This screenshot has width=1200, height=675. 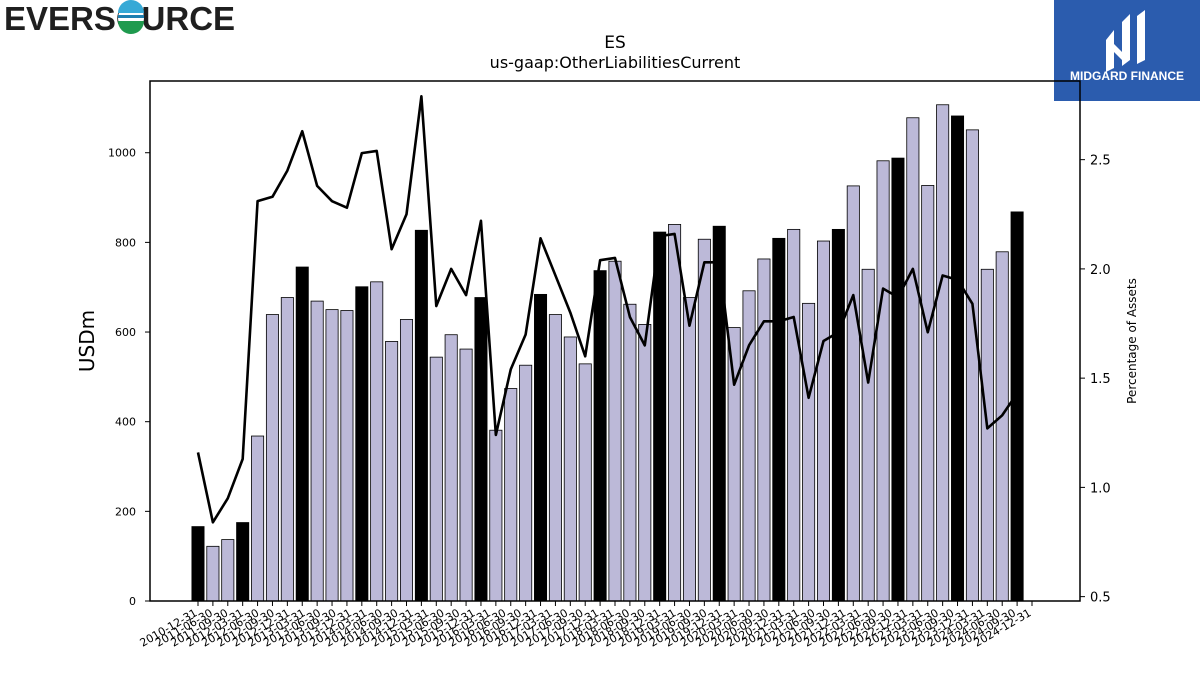 What do you see at coordinates (1127, 76) in the screenshot?
I see `midgard-logo-text: MIDGARD FINANCE` at bounding box center [1127, 76].